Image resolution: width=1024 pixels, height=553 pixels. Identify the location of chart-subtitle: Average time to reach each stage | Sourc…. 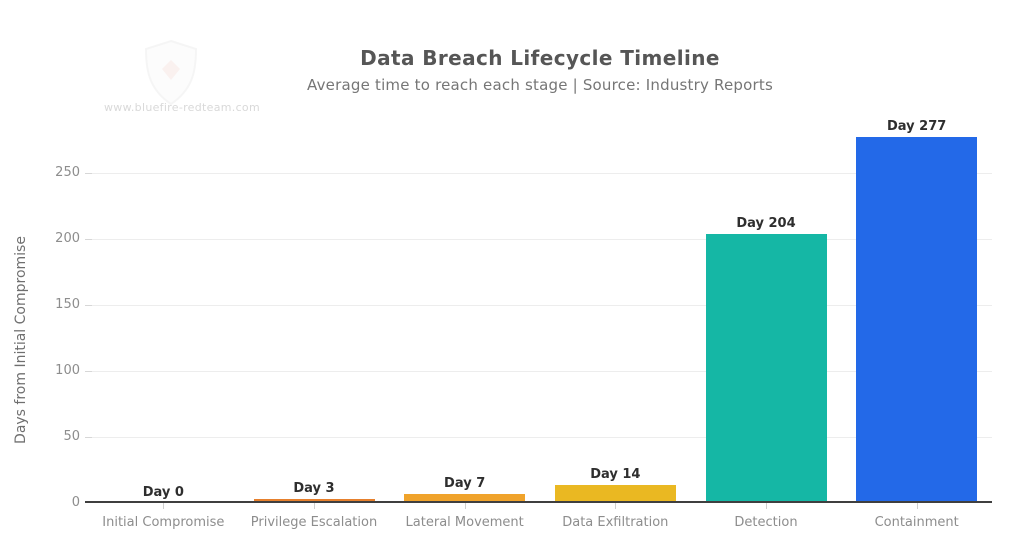
(540, 85).